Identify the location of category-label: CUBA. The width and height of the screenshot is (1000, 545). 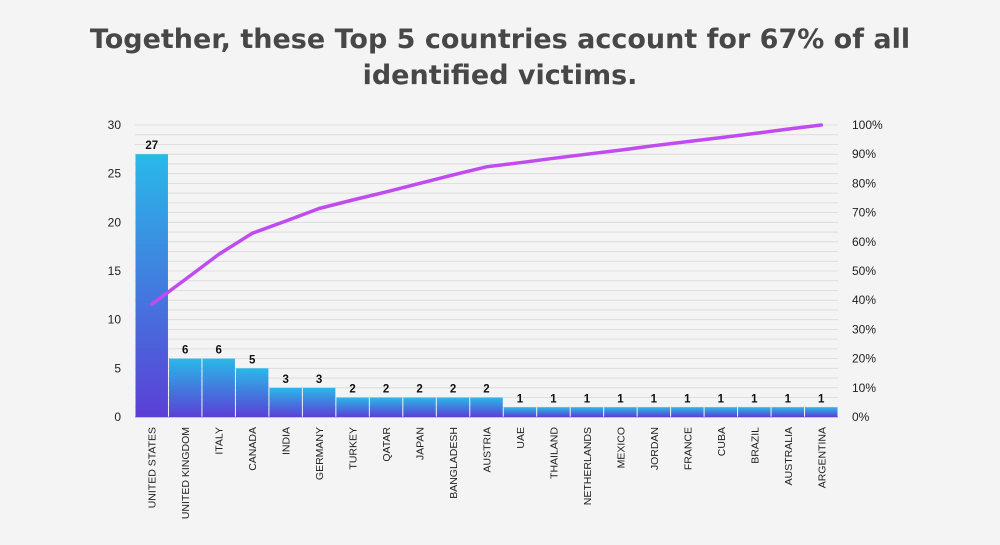
(722, 441).